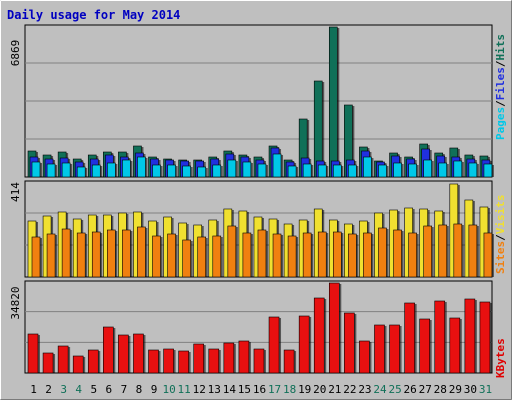  Describe the element at coordinates (274, 389) in the screenshot. I see `x-tick-label-17: 17` at that location.